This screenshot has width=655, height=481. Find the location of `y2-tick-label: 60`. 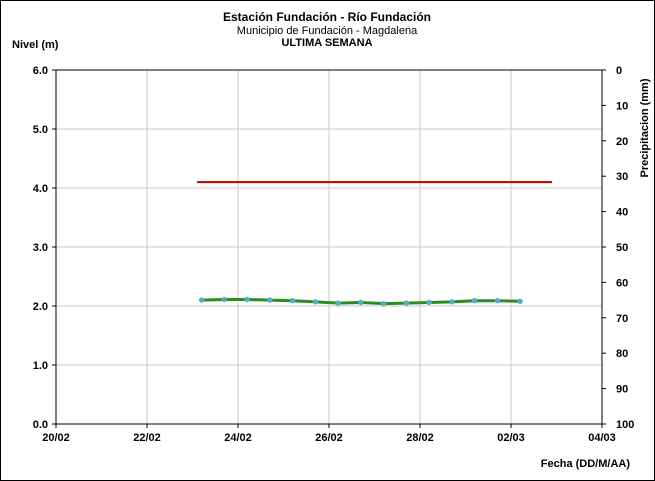

y2-tick-label: 60 is located at coordinates (622, 283).